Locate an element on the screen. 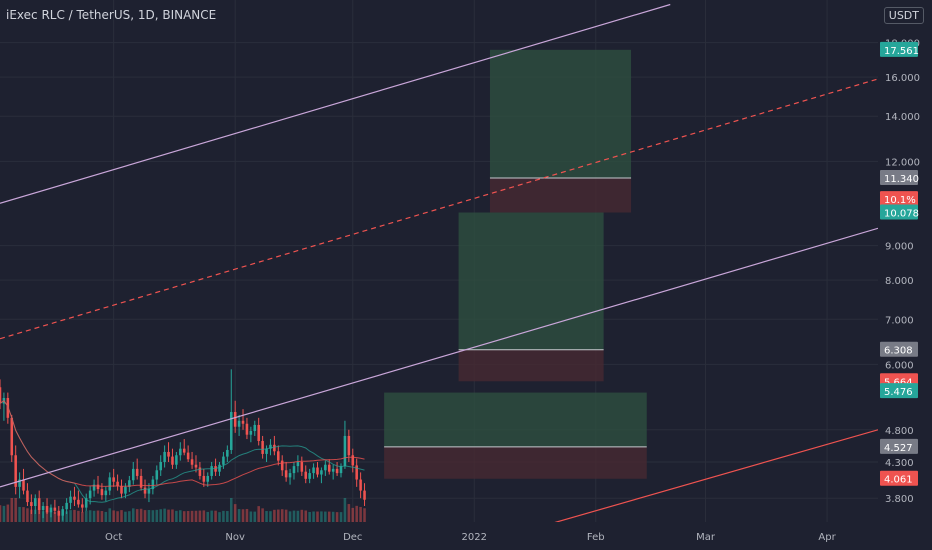 The width and height of the screenshot is (932, 550). x-tick-label: 2022 is located at coordinates (474, 537).